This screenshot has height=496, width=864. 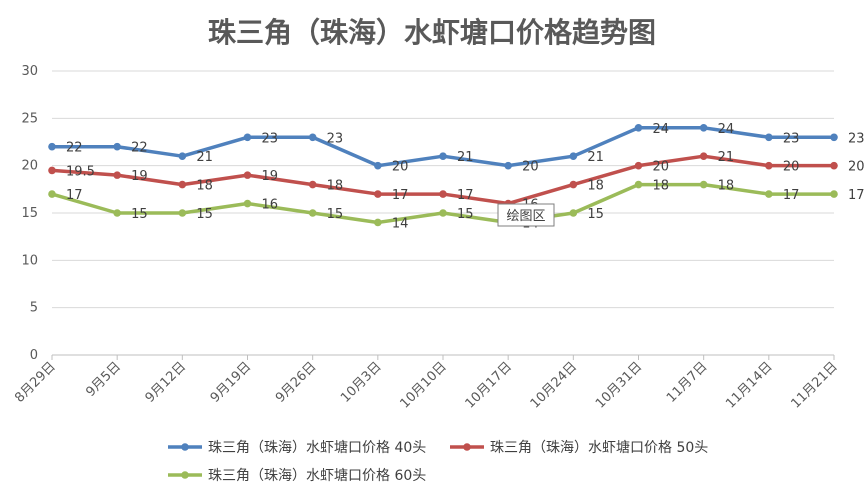 What do you see at coordinates (34, 355) in the screenshot?
I see `y-tick-label: 0` at bounding box center [34, 355].